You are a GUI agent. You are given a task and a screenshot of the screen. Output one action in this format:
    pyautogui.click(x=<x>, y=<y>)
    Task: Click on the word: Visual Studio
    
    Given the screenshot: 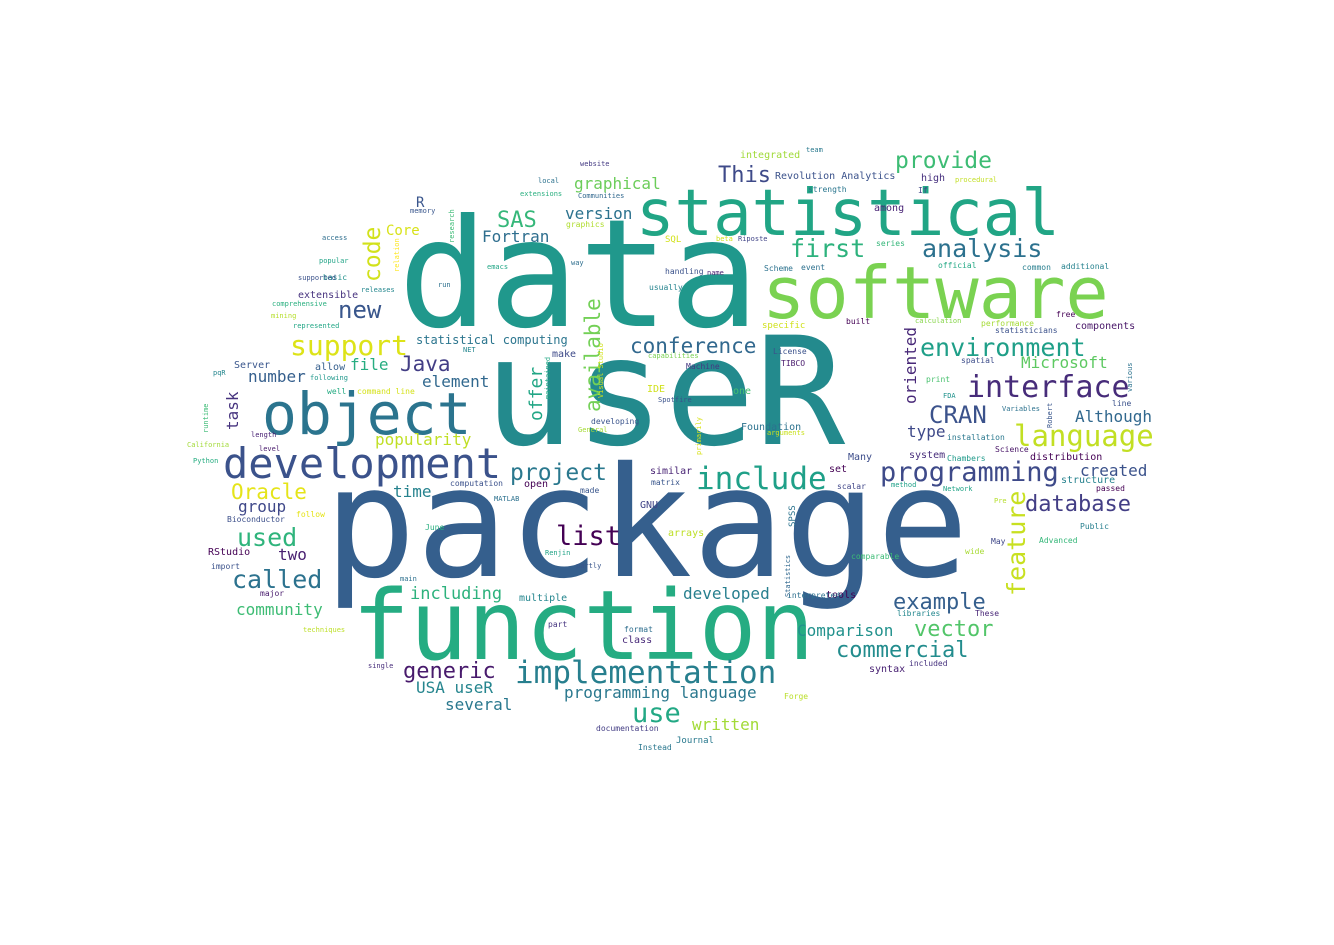 What is the action you would take?
    pyautogui.click(x=601, y=370)
    